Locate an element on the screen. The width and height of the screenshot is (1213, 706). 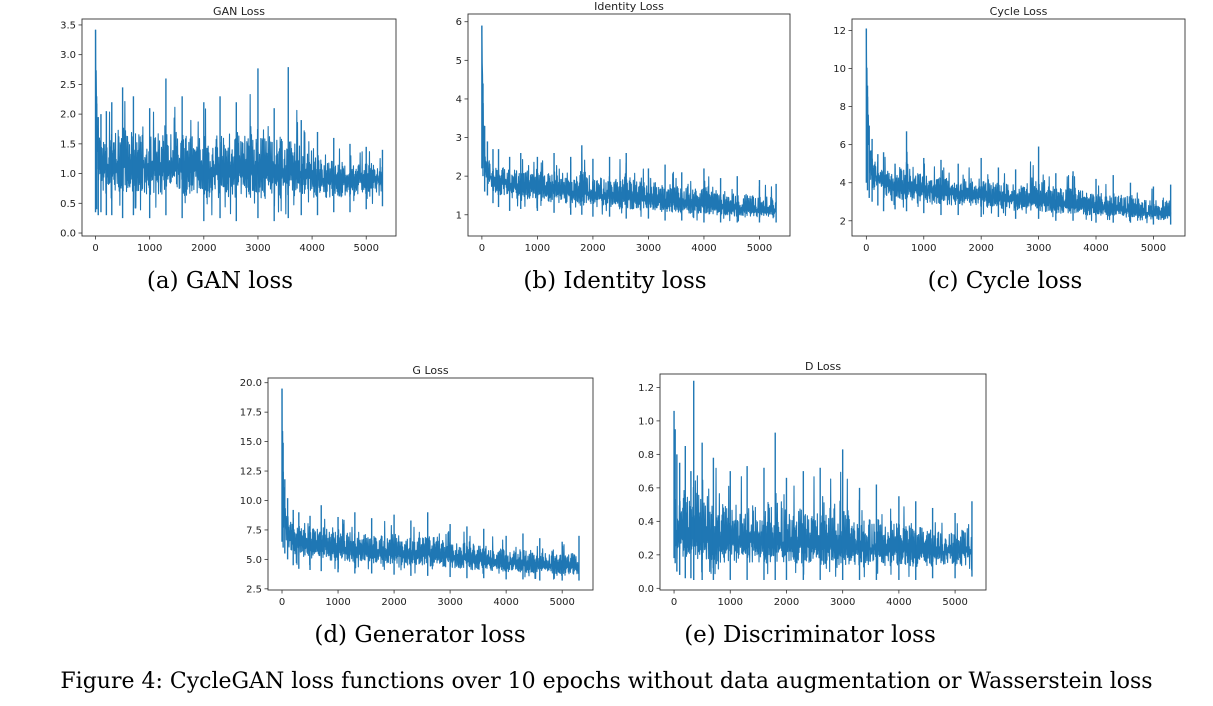
chart-identity-svg: Identity Loss 0 1000 2000 3000 4000 5000 1 2 3 4 5 6 is located at coordinates (623, 127).